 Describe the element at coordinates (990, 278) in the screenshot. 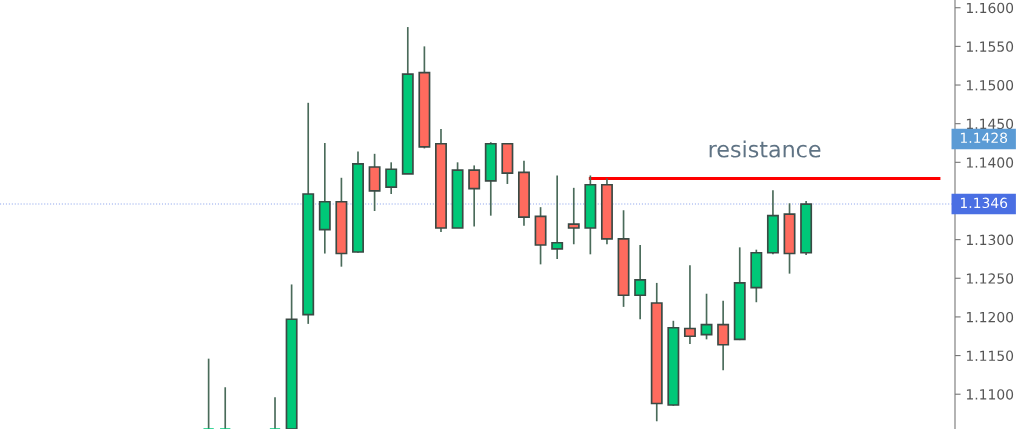

I see `y-tick-label: 1.1250` at that location.